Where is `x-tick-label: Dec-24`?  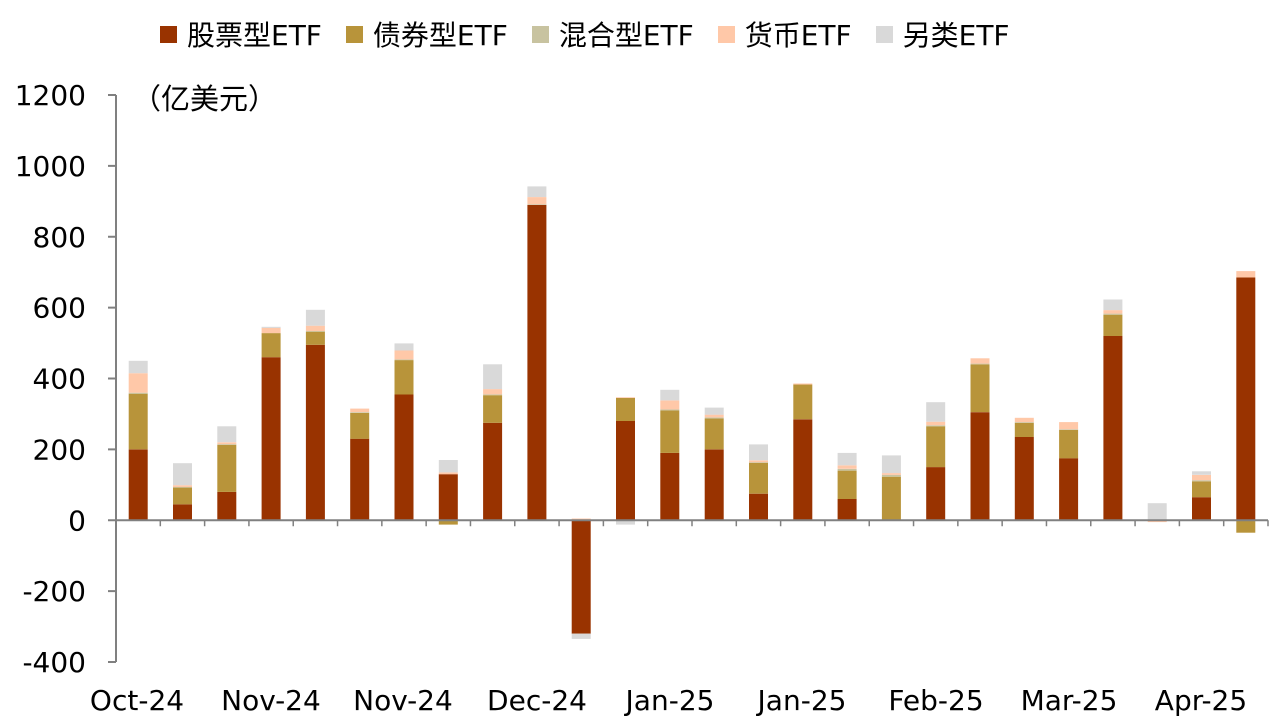
x-tick-label: Dec-24 is located at coordinates (537, 700).